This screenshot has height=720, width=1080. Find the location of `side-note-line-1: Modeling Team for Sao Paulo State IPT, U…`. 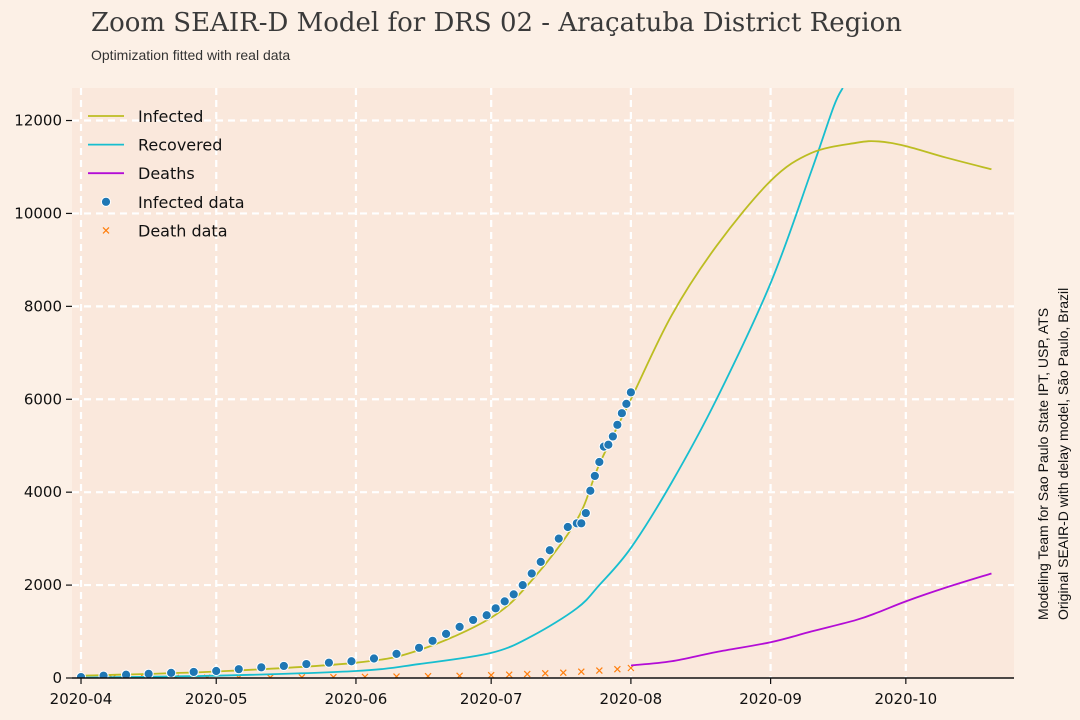

side-note-line-1: Modeling Team for Sao Paulo State IPT, U… is located at coordinates (1043, 464).